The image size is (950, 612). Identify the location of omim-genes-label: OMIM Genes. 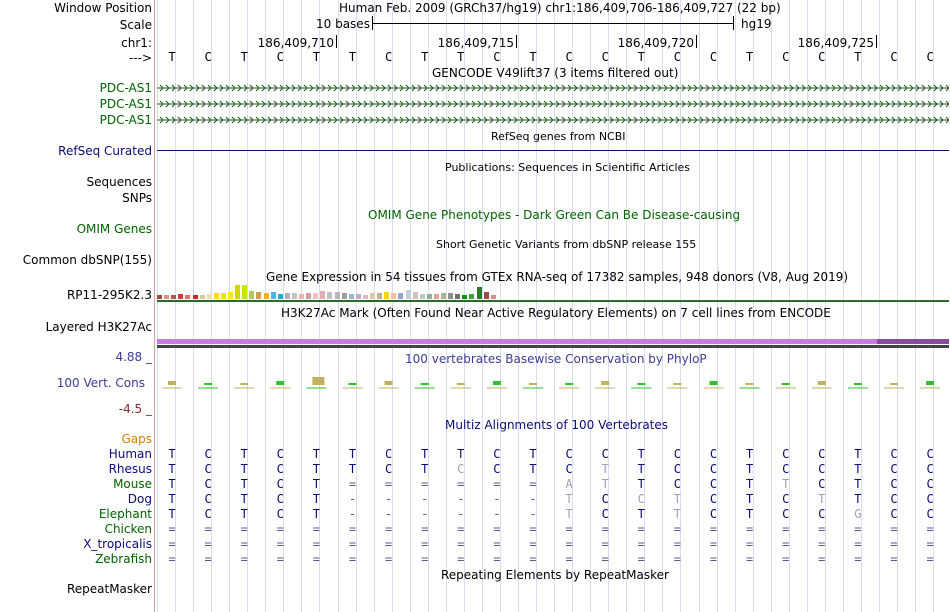
(114, 229).